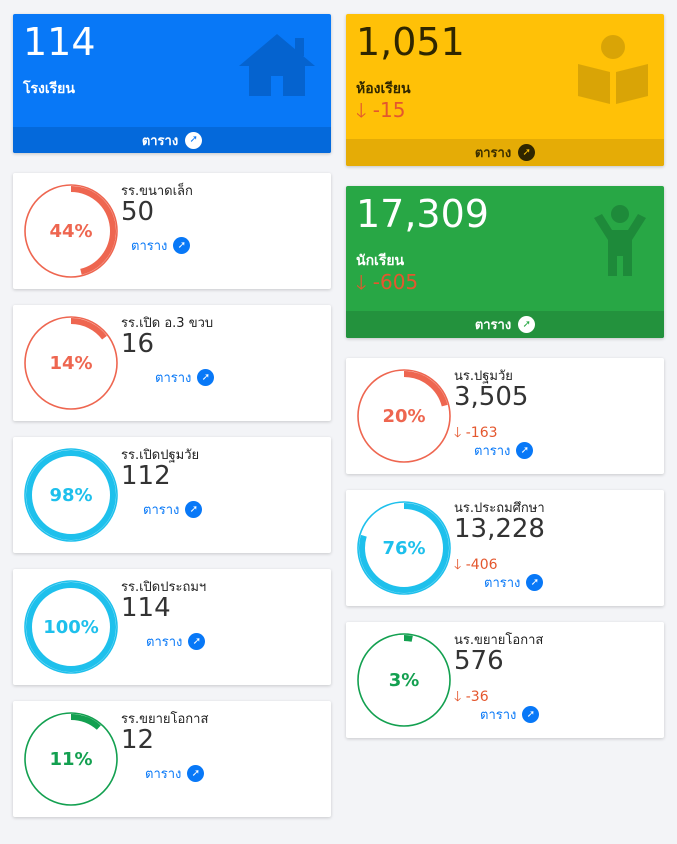  What do you see at coordinates (410, 42) in the screenshot?
I see `classrooms-count: 1,051` at bounding box center [410, 42].